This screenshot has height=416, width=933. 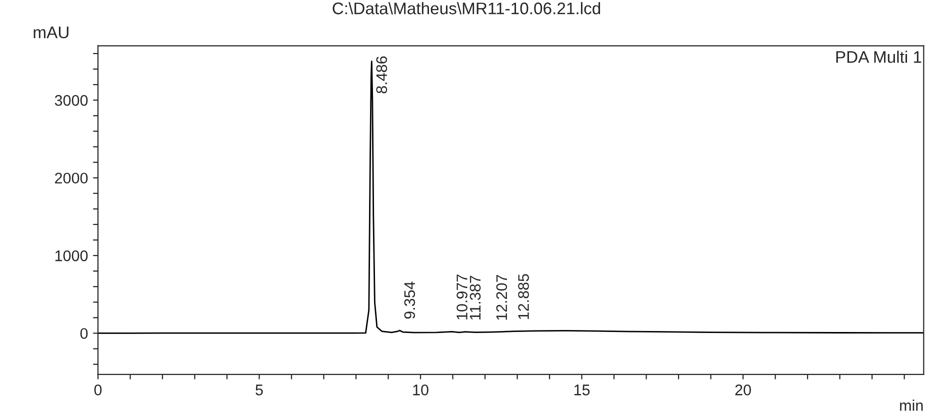 I want to click on y-tick-label: 1000, so click(x=71, y=256).